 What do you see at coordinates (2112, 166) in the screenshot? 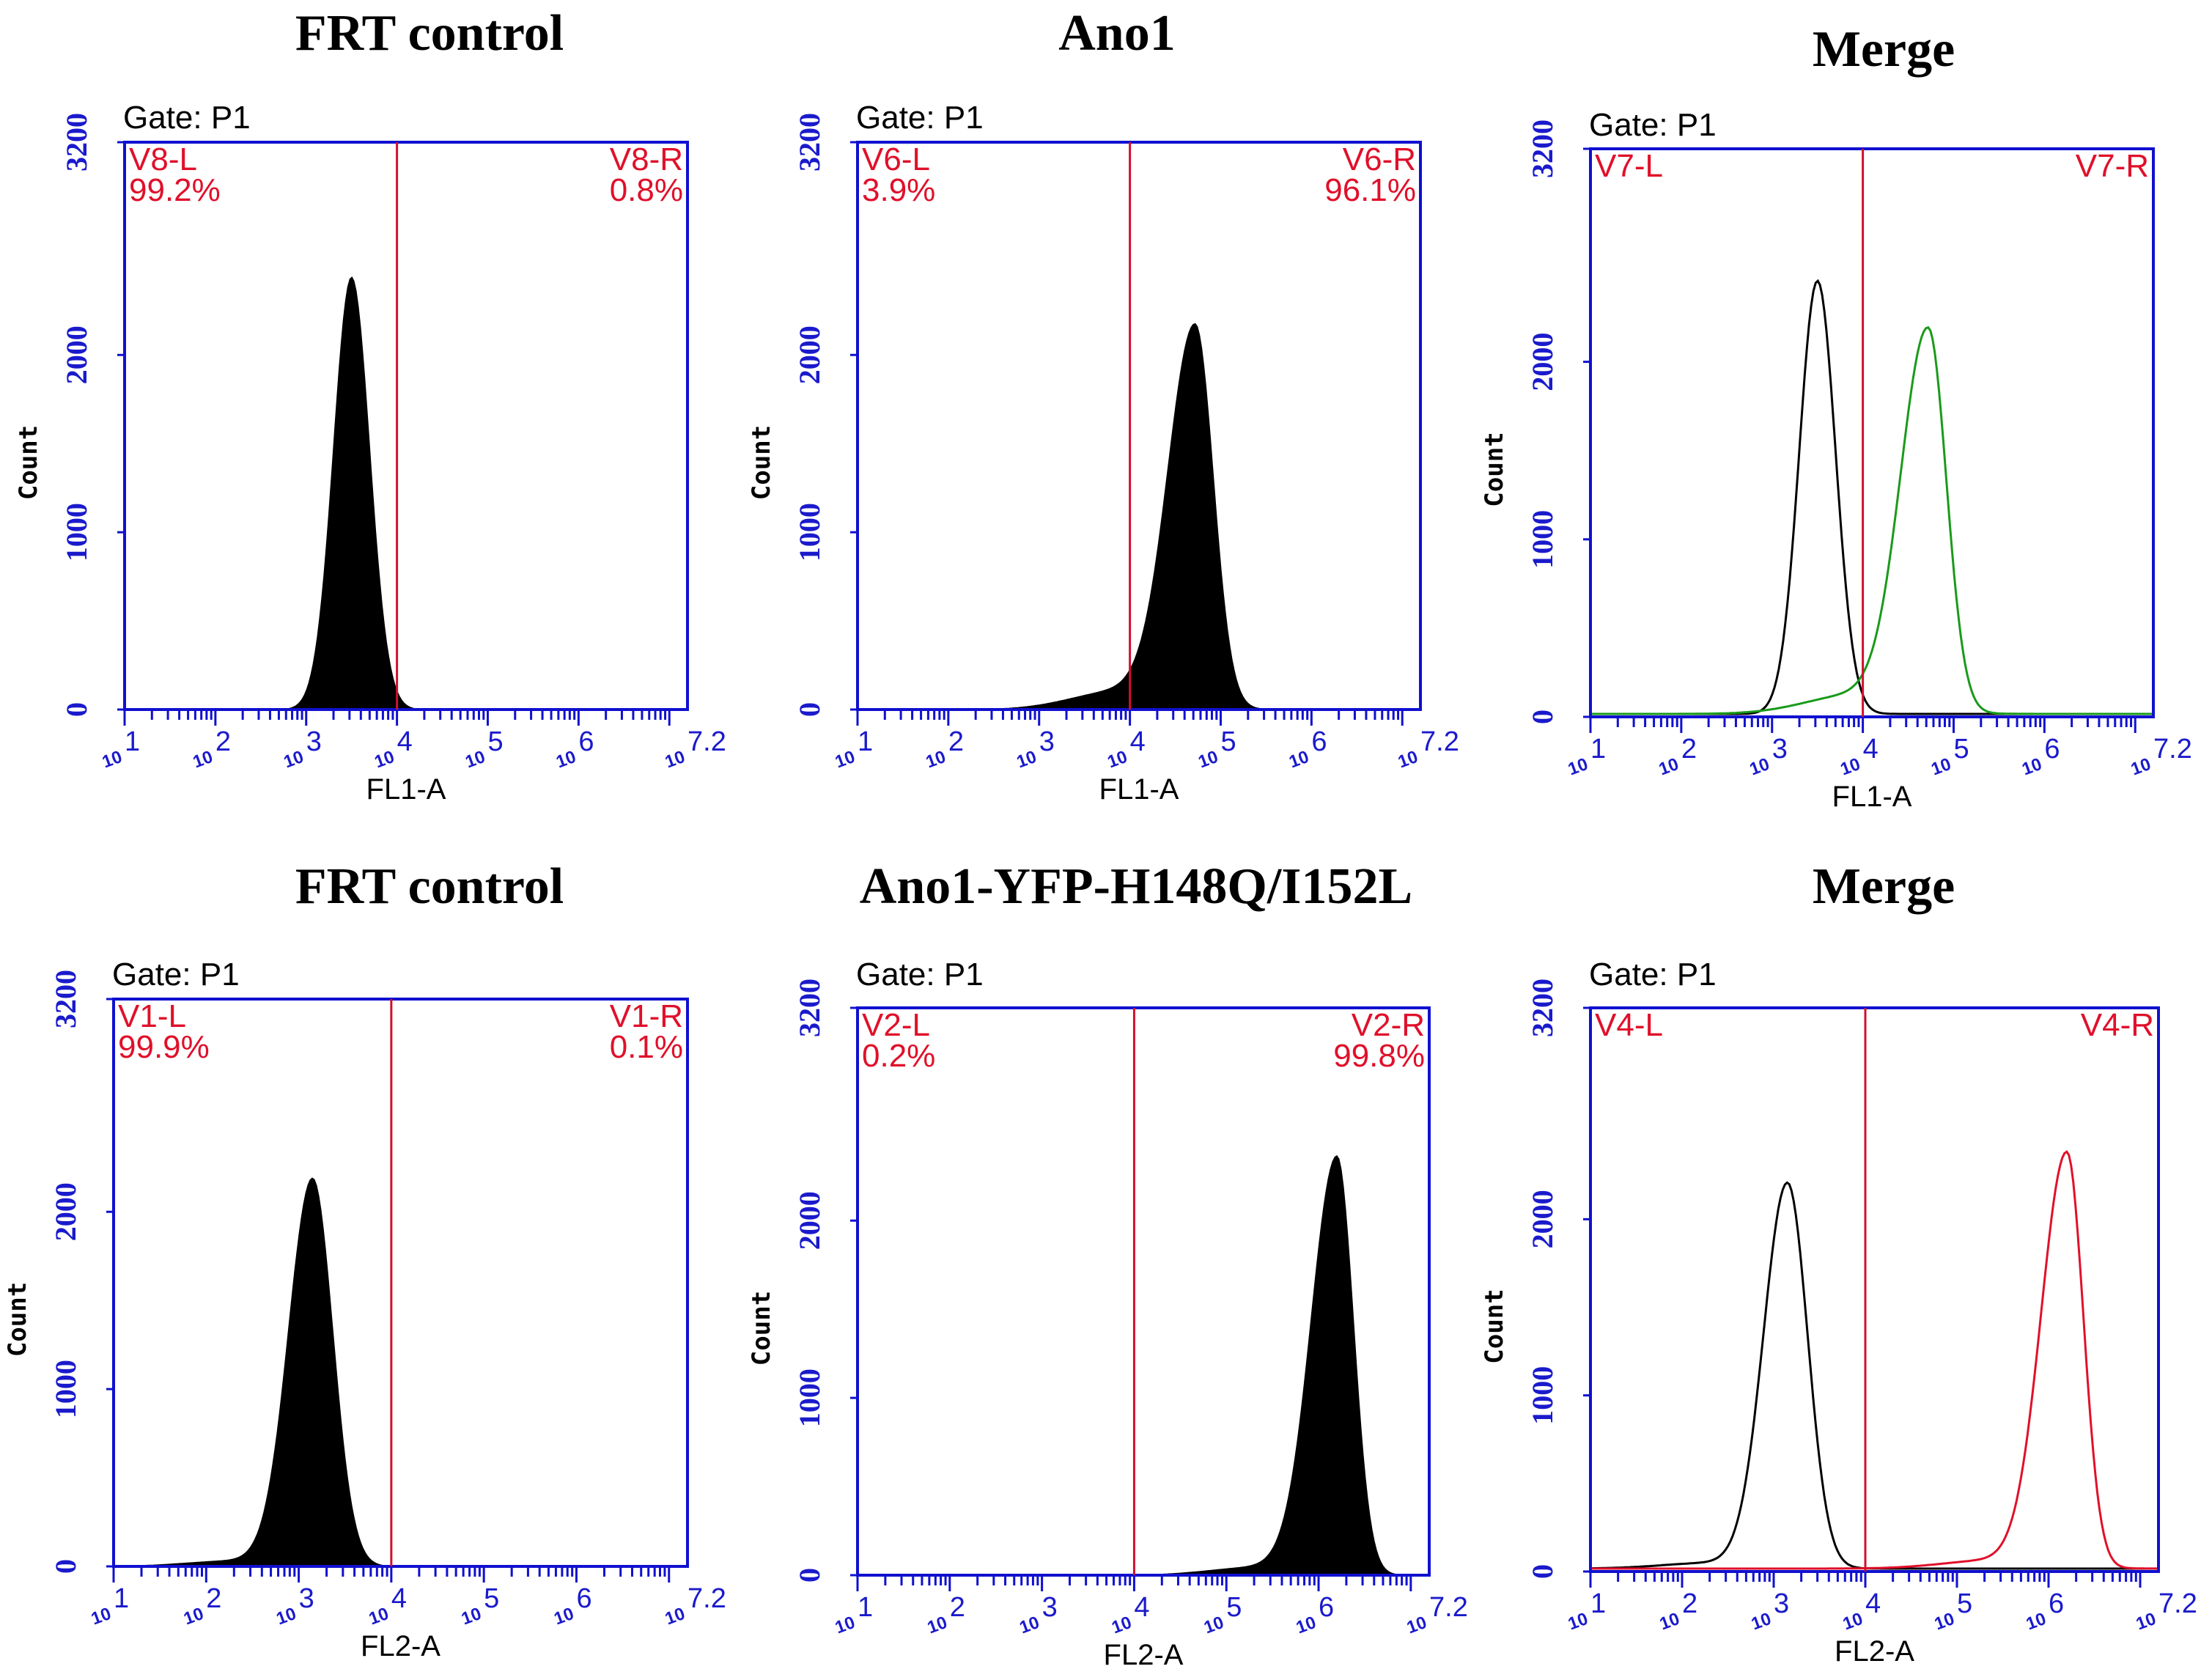
I see `region-right-name: V7-R` at bounding box center [2112, 166].